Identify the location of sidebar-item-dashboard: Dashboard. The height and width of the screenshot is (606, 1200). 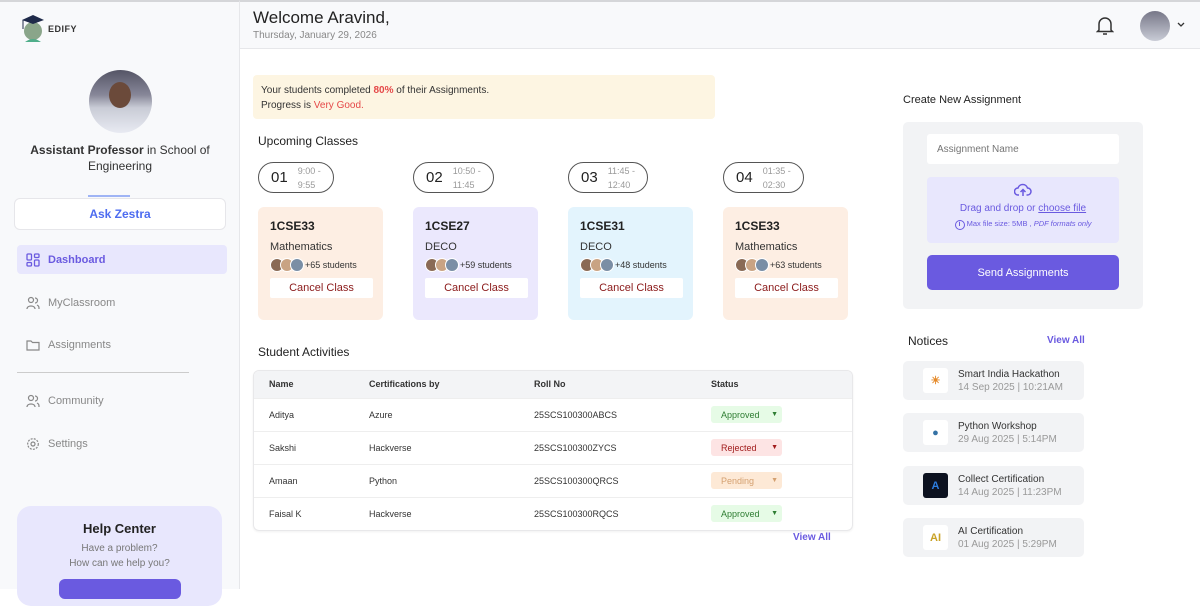
(122, 259).